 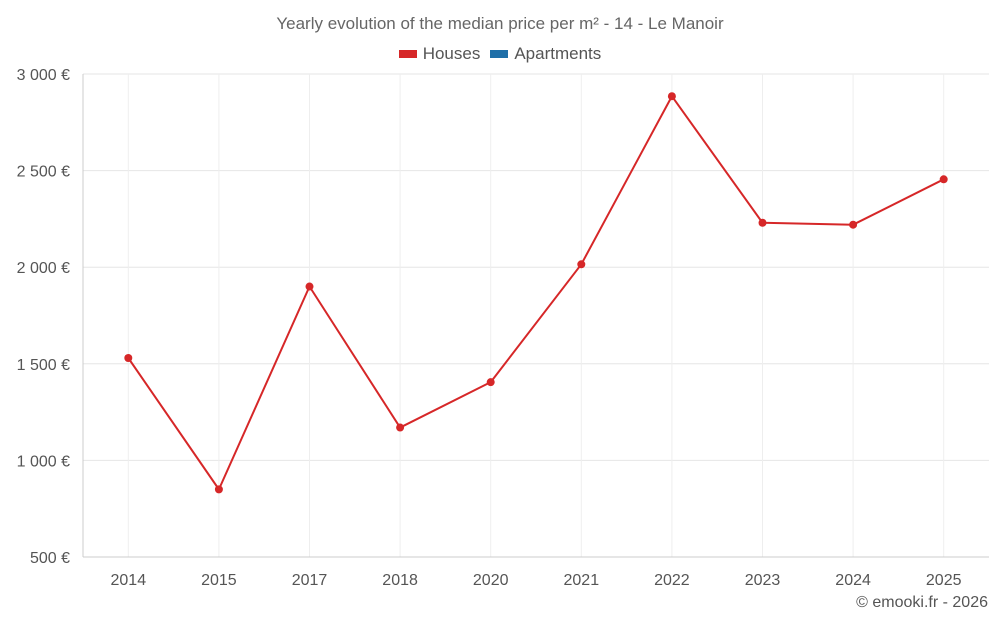 I want to click on legend-item-houses: Houses, so click(x=439, y=54).